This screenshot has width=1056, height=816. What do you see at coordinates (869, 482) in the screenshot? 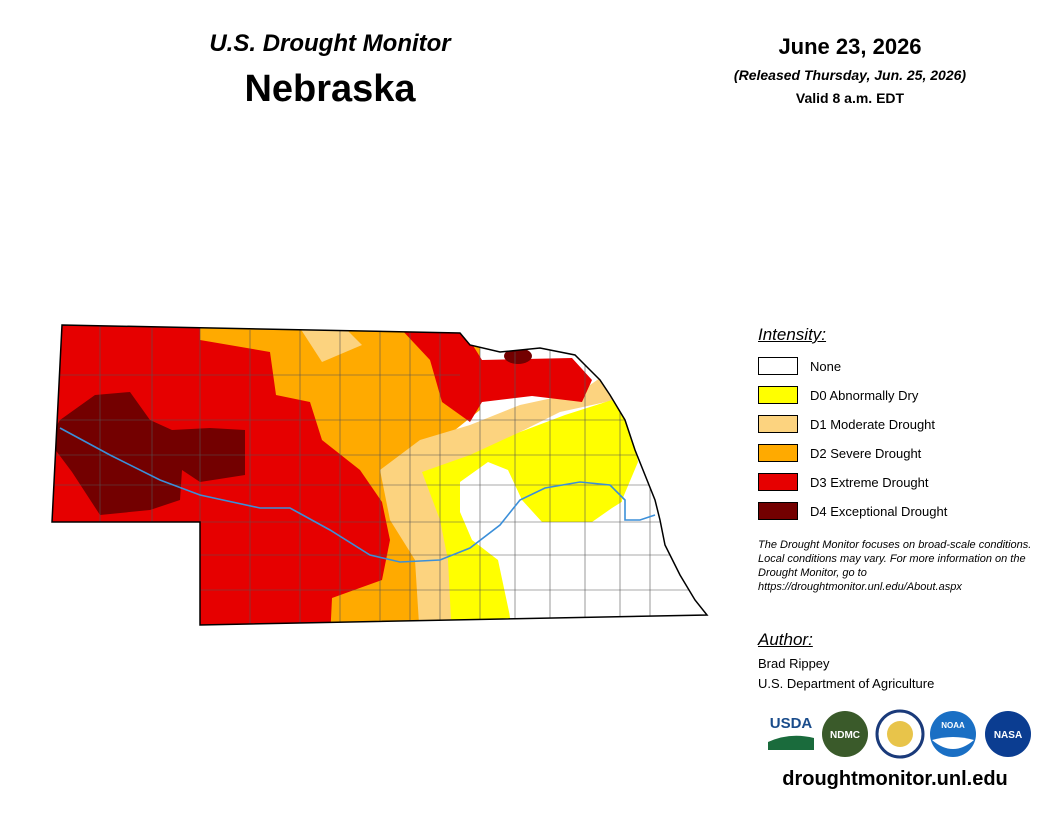
I see `legend-label: D3 Extreme Drought` at bounding box center [869, 482].